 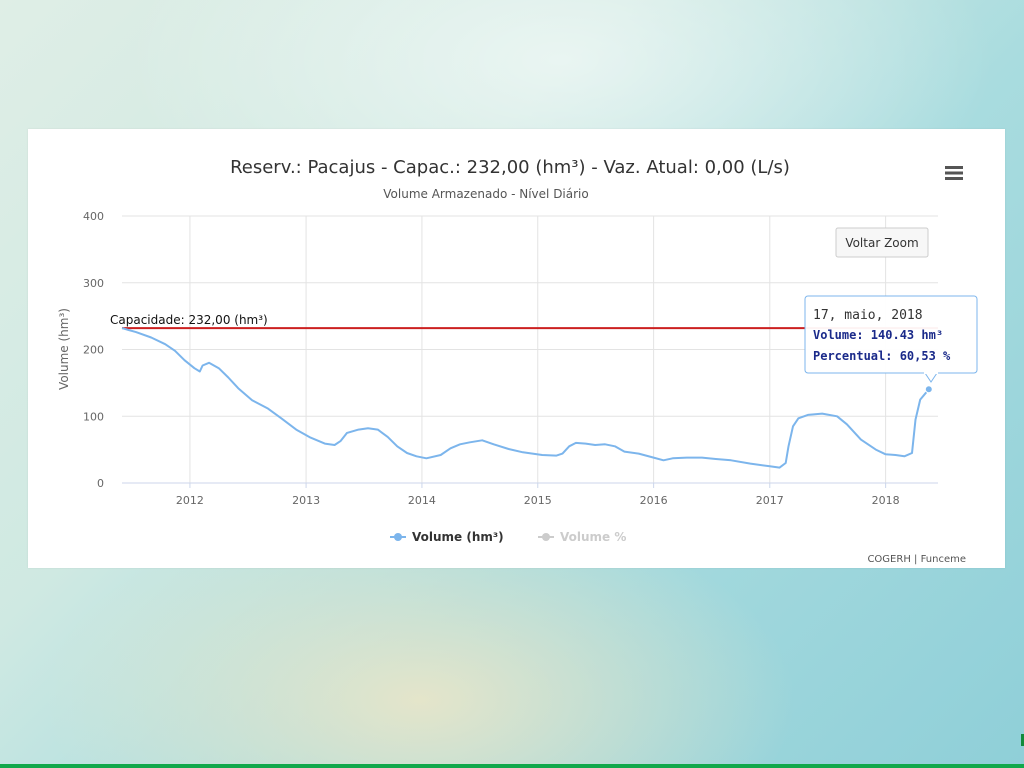 I want to click on reset-zoom-bg, so click(x=882, y=242).